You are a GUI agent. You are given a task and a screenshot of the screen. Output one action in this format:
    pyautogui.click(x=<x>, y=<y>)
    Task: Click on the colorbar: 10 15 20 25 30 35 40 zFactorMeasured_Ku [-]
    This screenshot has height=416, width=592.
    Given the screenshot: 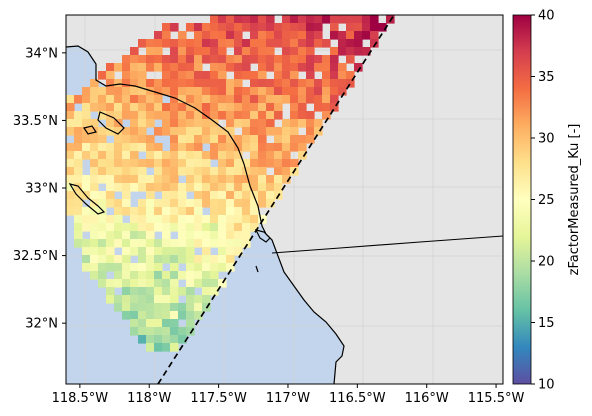 What is the action you would take?
    pyautogui.click(x=547, y=201)
    